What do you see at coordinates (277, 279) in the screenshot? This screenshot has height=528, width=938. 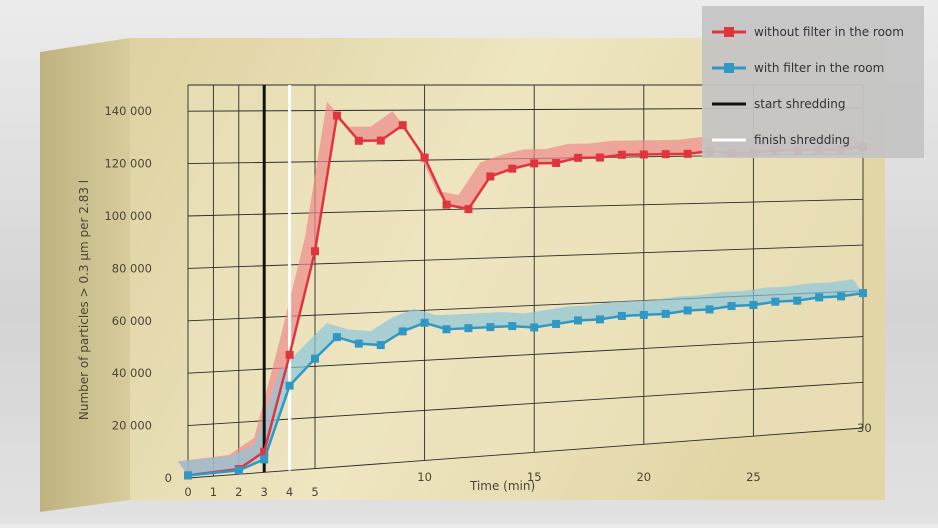 I see `event-markers` at bounding box center [277, 279].